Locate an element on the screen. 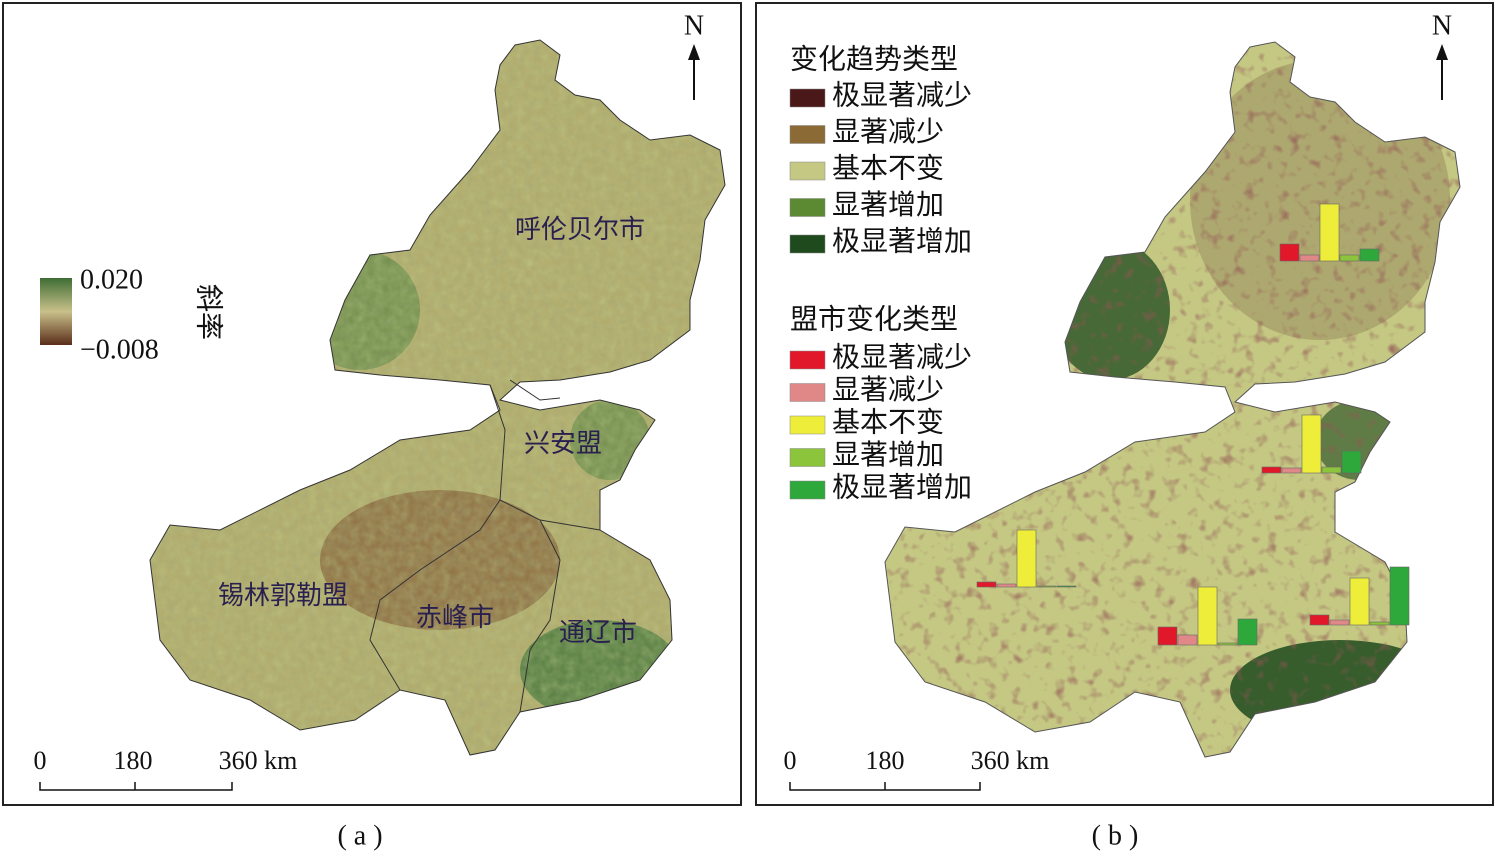 The width and height of the screenshot is (1498, 859). region-label: 呼伦贝尔市 is located at coordinates (580, 229).